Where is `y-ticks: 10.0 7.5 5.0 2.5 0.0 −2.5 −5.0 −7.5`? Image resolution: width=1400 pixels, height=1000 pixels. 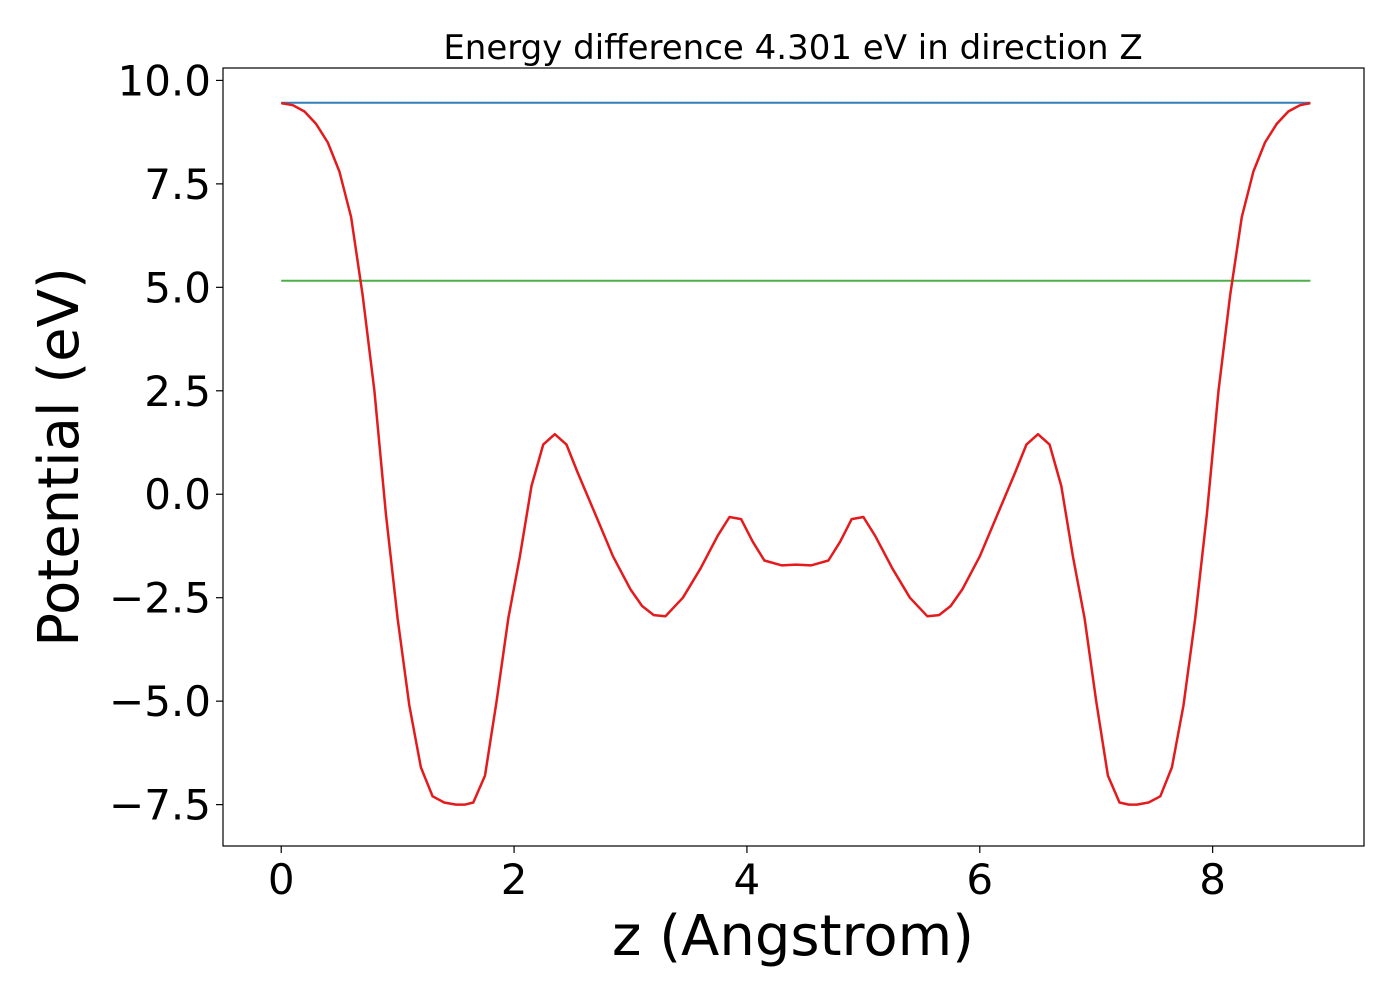
y-ticks: 10.0 7.5 5.0 2.5 0.0 −2.5 −5.0 −7.5 is located at coordinates (166, 443).